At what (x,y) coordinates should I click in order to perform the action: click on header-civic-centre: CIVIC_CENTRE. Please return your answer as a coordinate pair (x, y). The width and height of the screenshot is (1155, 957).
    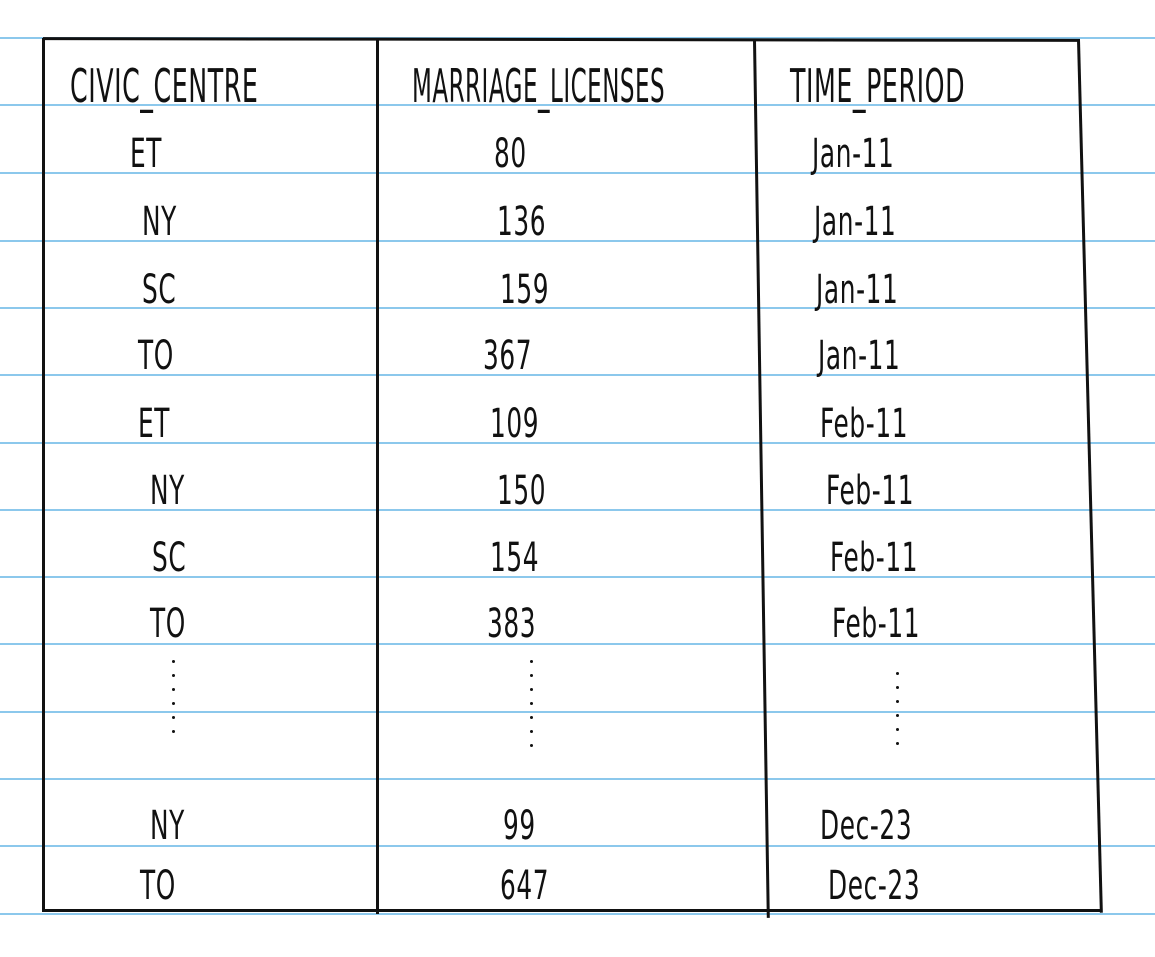
    Looking at the image, I should click on (164, 86).